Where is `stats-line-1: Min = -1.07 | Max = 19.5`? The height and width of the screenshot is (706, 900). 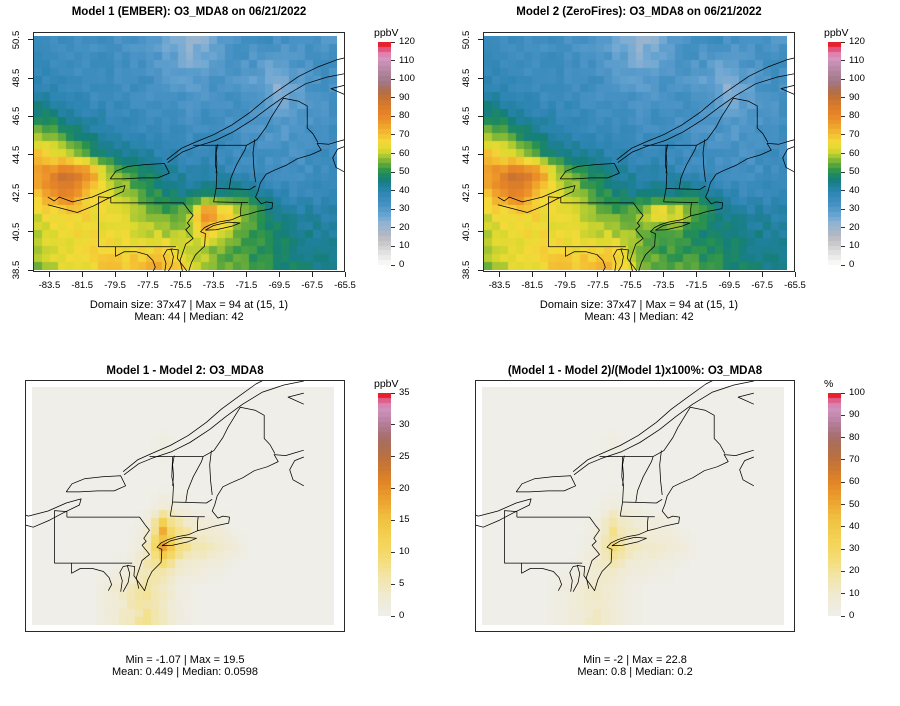
stats-line-1: Min = -1.07 | Max = 19.5 is located at coordinates (185, 660).